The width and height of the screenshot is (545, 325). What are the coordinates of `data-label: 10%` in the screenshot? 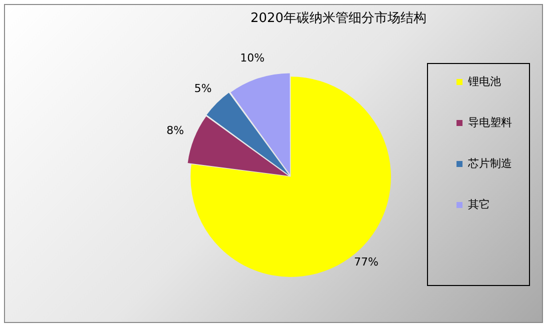 It's located at (252, 58).